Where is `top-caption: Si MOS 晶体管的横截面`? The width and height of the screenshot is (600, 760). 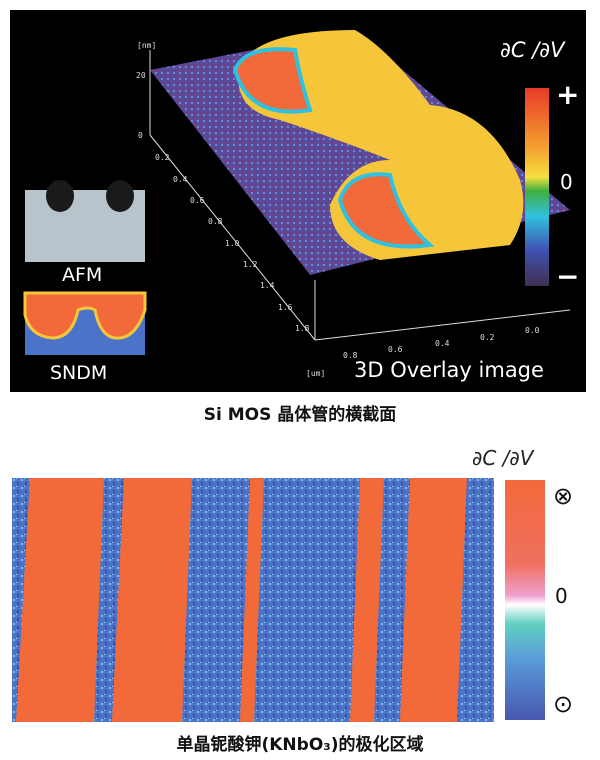 top-caption: Si MOS 晶体管的横截面 is located at coordinates (300, 415).